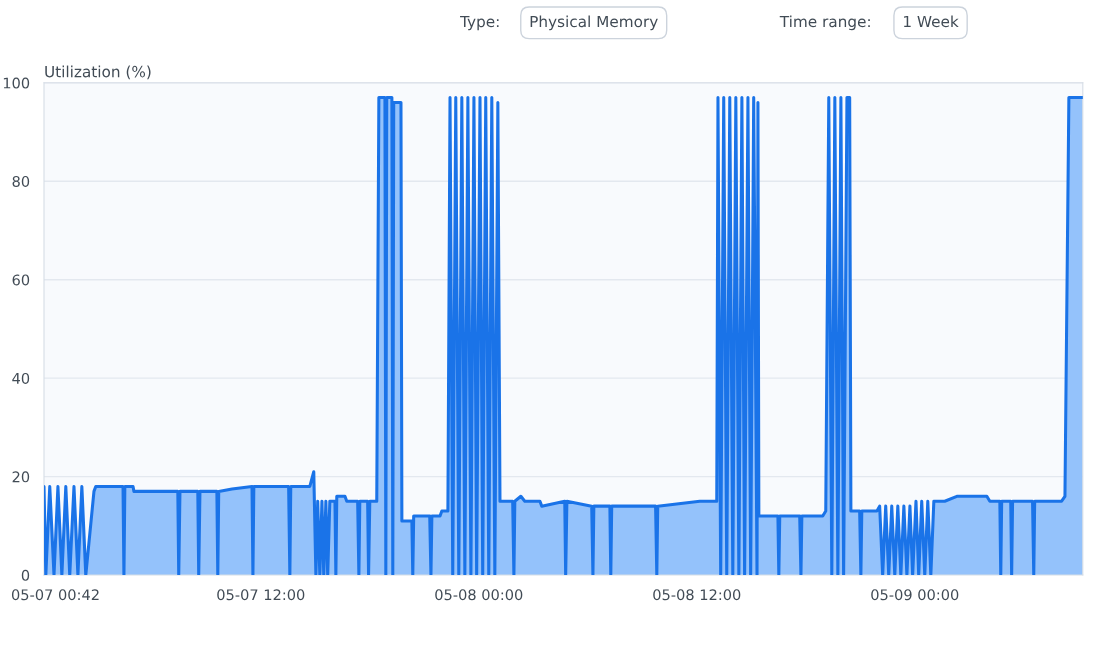 The image size is (1114, 652). What do you see at coordinates (21, 477) in the screenshot?
I see `y-tick-label: 20` at bounding box center [21, 477].